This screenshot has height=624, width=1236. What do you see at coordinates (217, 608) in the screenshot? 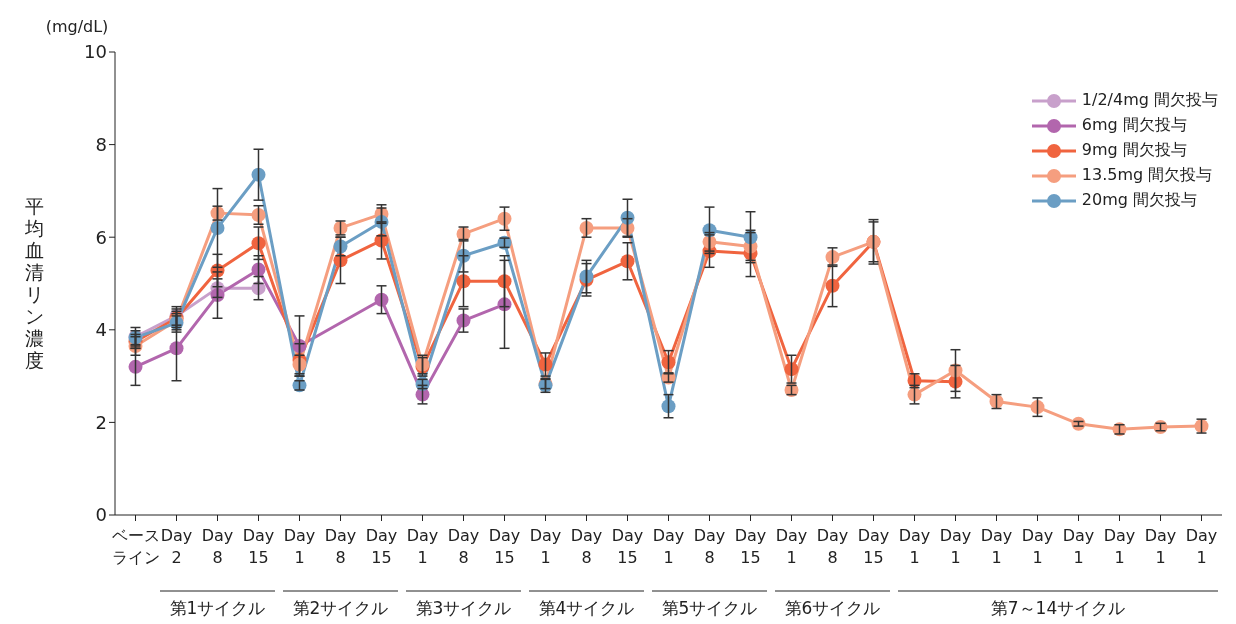
I see `text: 第1サイクル` at bounding box center [217, 608].